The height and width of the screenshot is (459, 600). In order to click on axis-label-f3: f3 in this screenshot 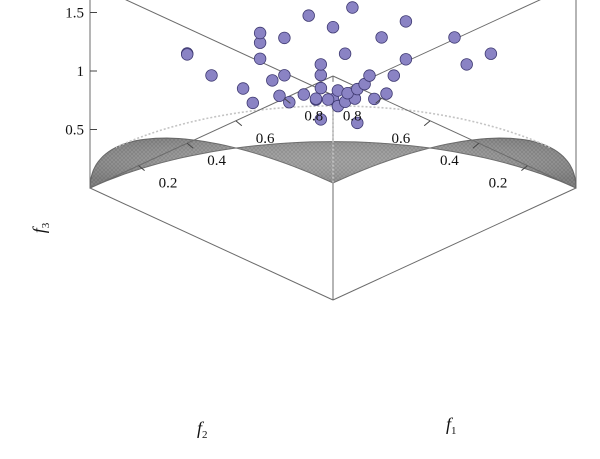, I will do `click(40, 227)`.